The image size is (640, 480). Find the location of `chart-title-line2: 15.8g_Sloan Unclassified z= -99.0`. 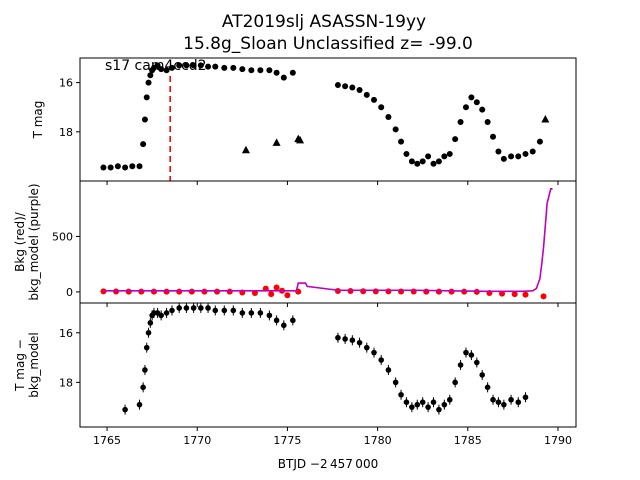

chart-title-line2: 15.8g_Sloan Unclassified z= -99.0 is located at coordinates (328, 44).